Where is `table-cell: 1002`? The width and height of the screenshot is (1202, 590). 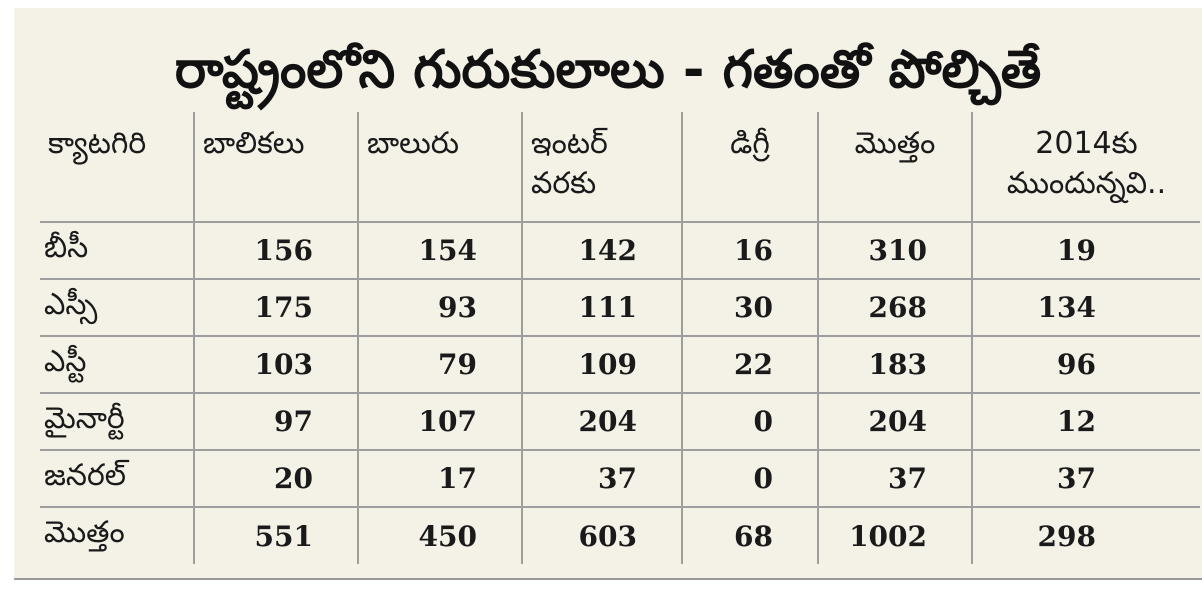 table-cell: 1002 is located at coordinates (894, 535).